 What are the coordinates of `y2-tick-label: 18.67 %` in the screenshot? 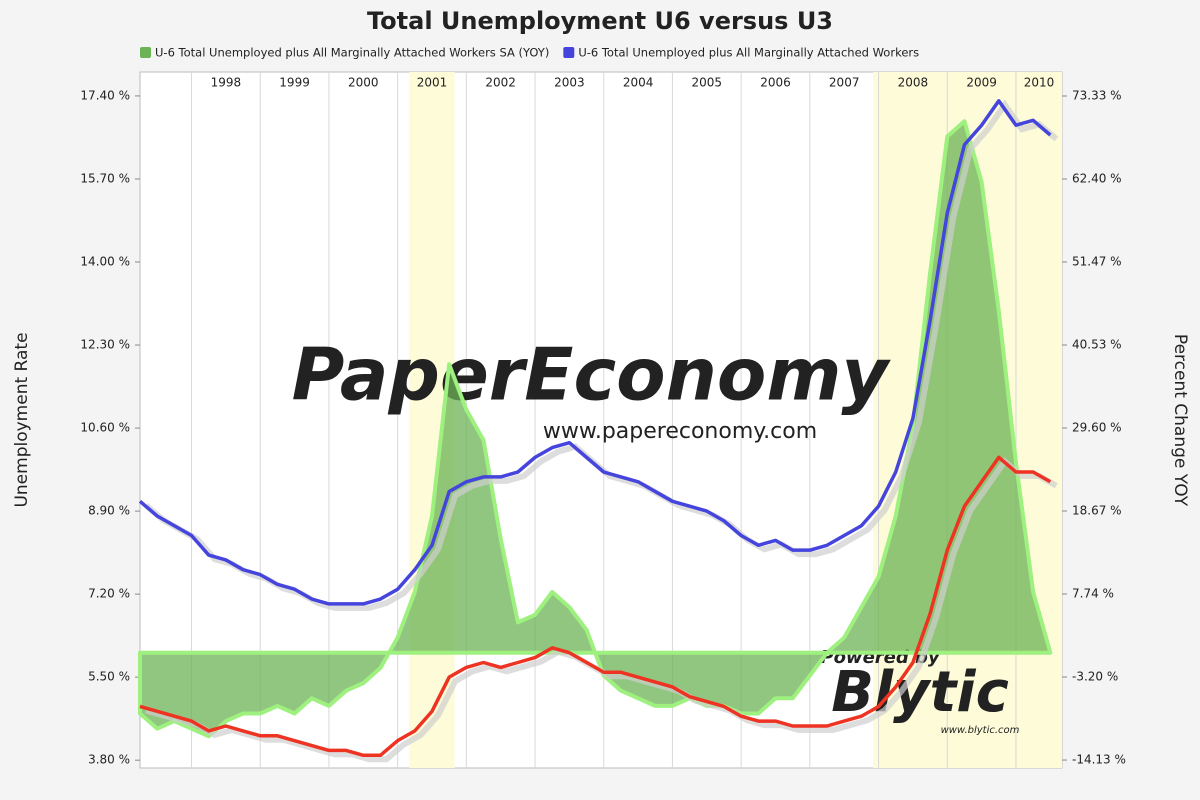 It's located at (1097, 510).